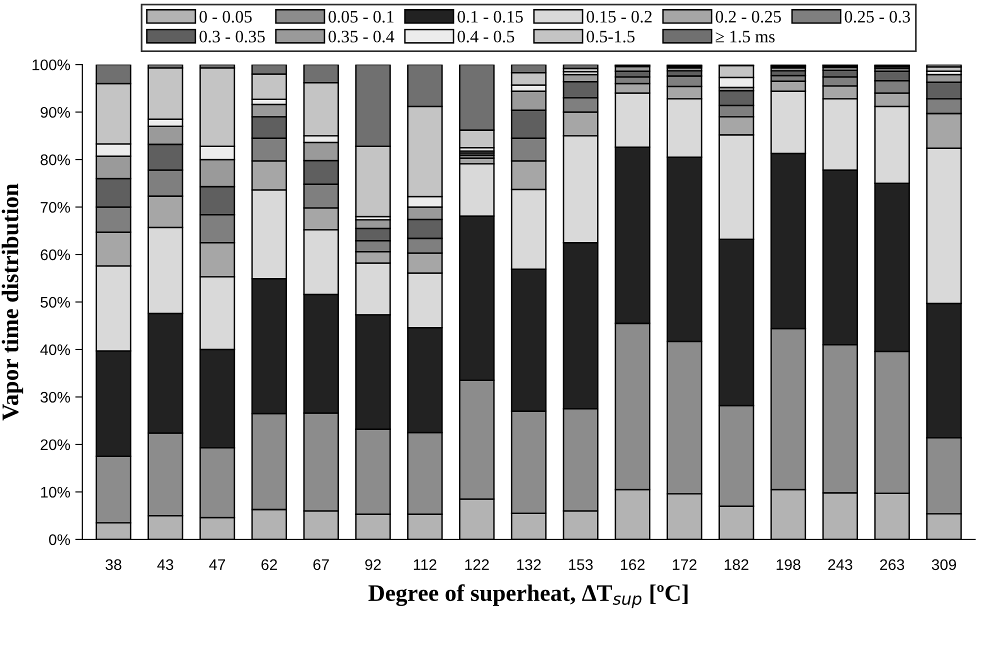 This screenshot has width=992, height=646. Describe the element at coordinates (619, 16) in the screenshot. I see `legend-label: 0.15 - 0.2` at that location.